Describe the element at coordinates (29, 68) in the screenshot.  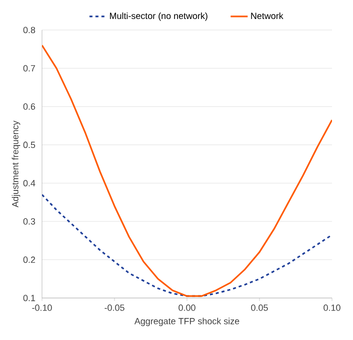
I see `y-tick-label: 0.7` at that location.